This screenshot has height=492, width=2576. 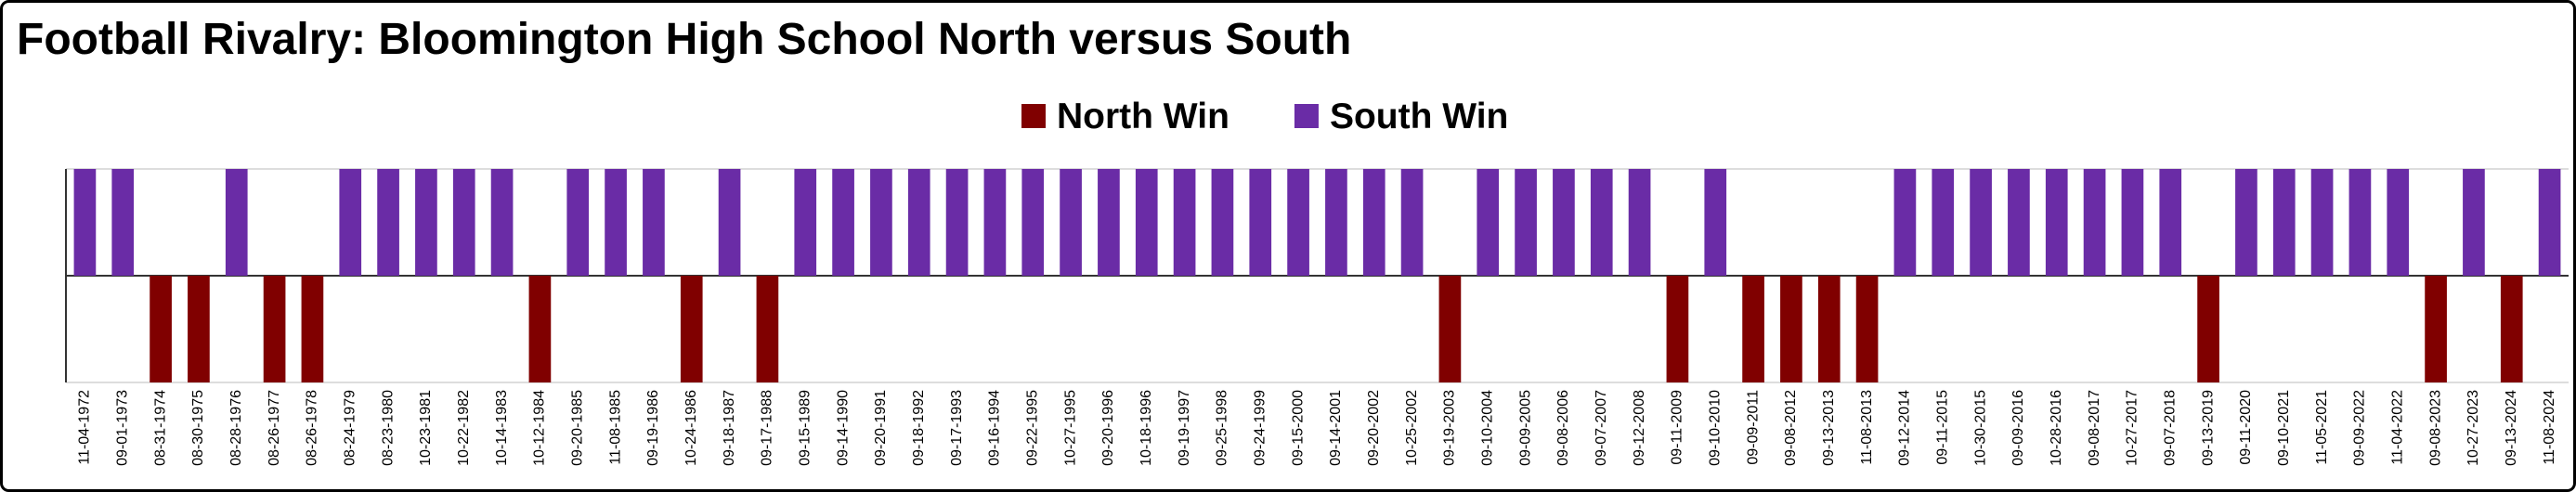 I want to click on x-tick-label: 10-23-1981, so click(x=426, y=428).